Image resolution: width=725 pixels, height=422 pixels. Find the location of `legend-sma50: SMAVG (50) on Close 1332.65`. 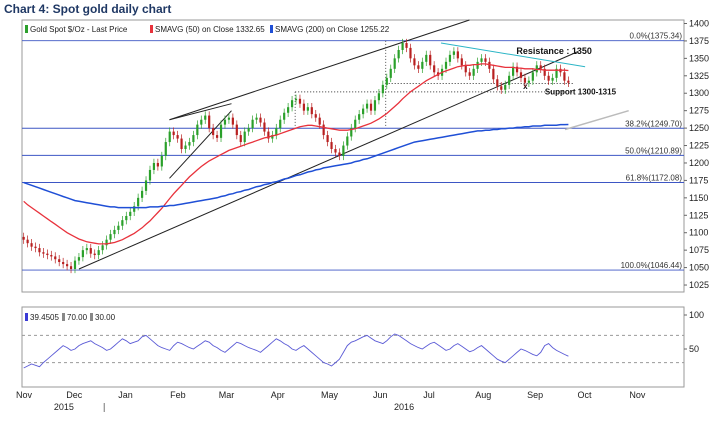

legend-sma50: SMAVG (50) on Close 1332.65 is located at coordinates (210, 29).